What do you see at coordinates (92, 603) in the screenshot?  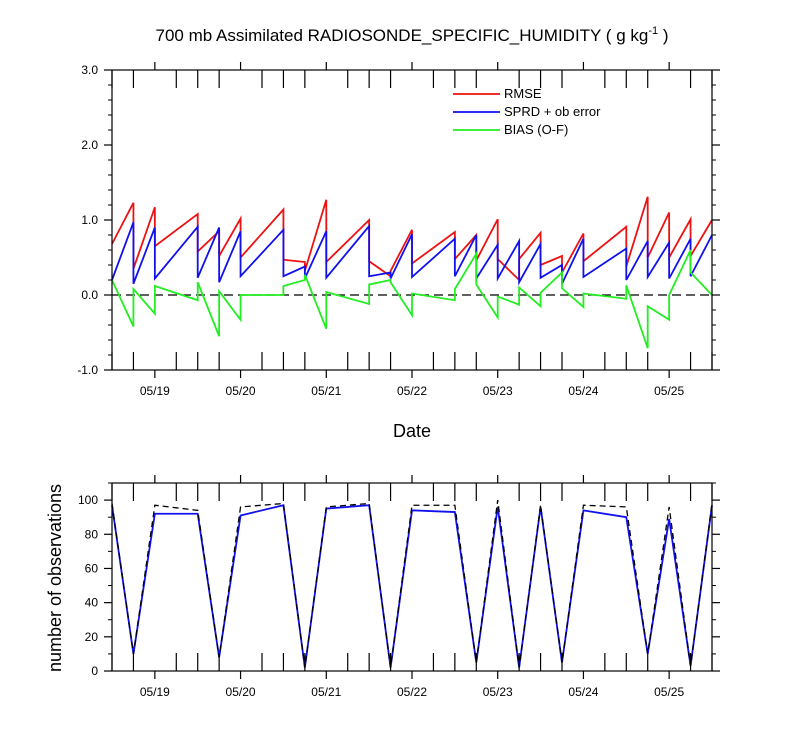 I see `bottom-y-tick-label: 40` at bounding box center [92, 603].